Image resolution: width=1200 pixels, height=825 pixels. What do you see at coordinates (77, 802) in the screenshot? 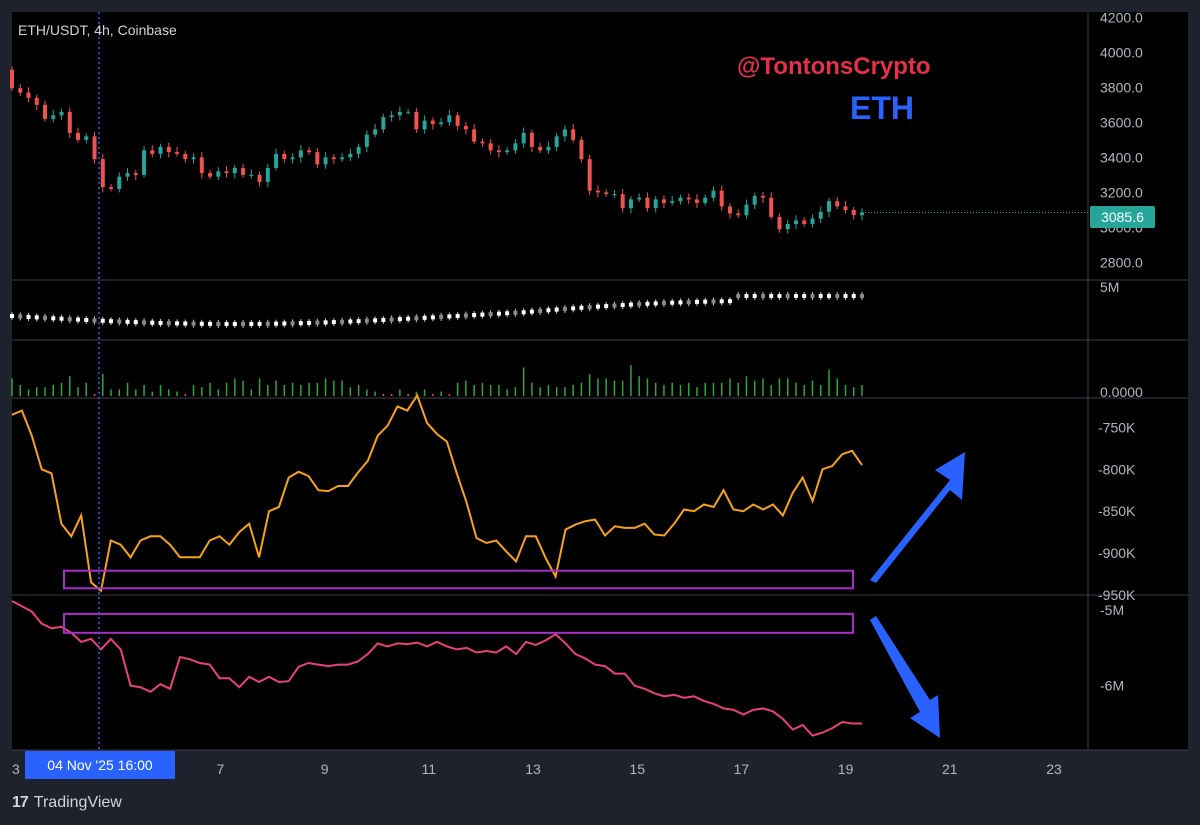
I see `tradingview-logo-text: TradingView` at bounding box center [77, 802].